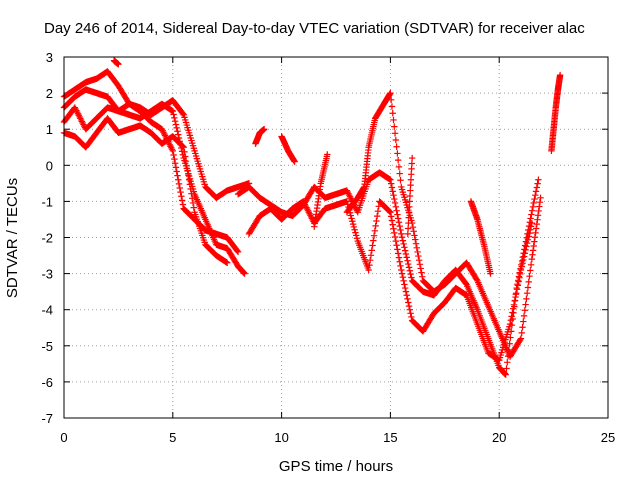  I want to click on x-tick-label: 15, so click(390, 437).